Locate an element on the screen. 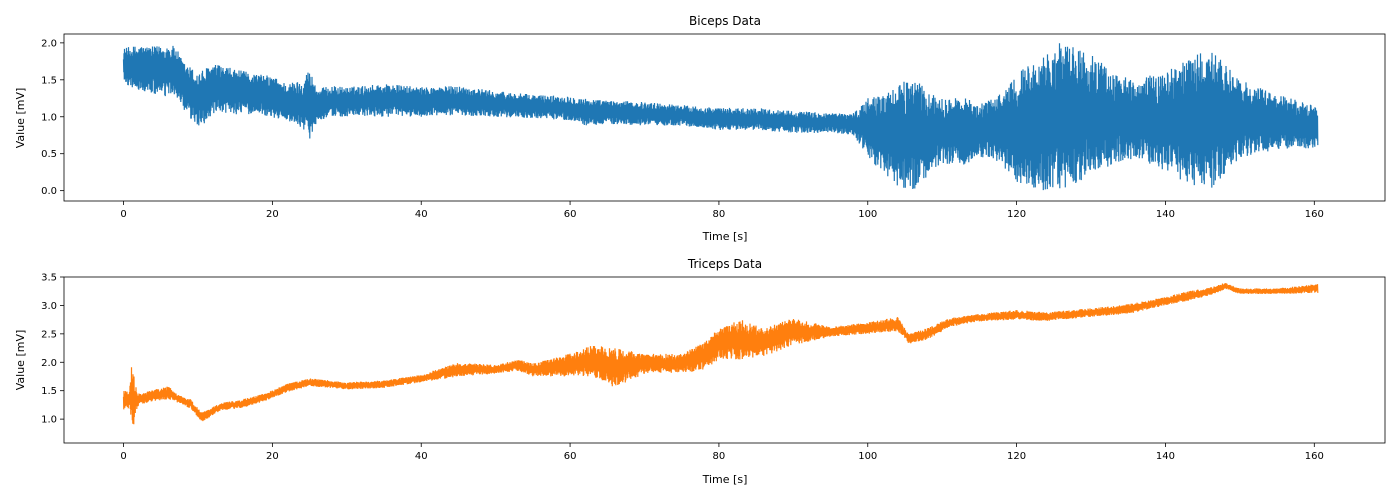 This screenshot has height=500, width=1400. chart-title: Biceps Data is located at coordinates (725, 21).